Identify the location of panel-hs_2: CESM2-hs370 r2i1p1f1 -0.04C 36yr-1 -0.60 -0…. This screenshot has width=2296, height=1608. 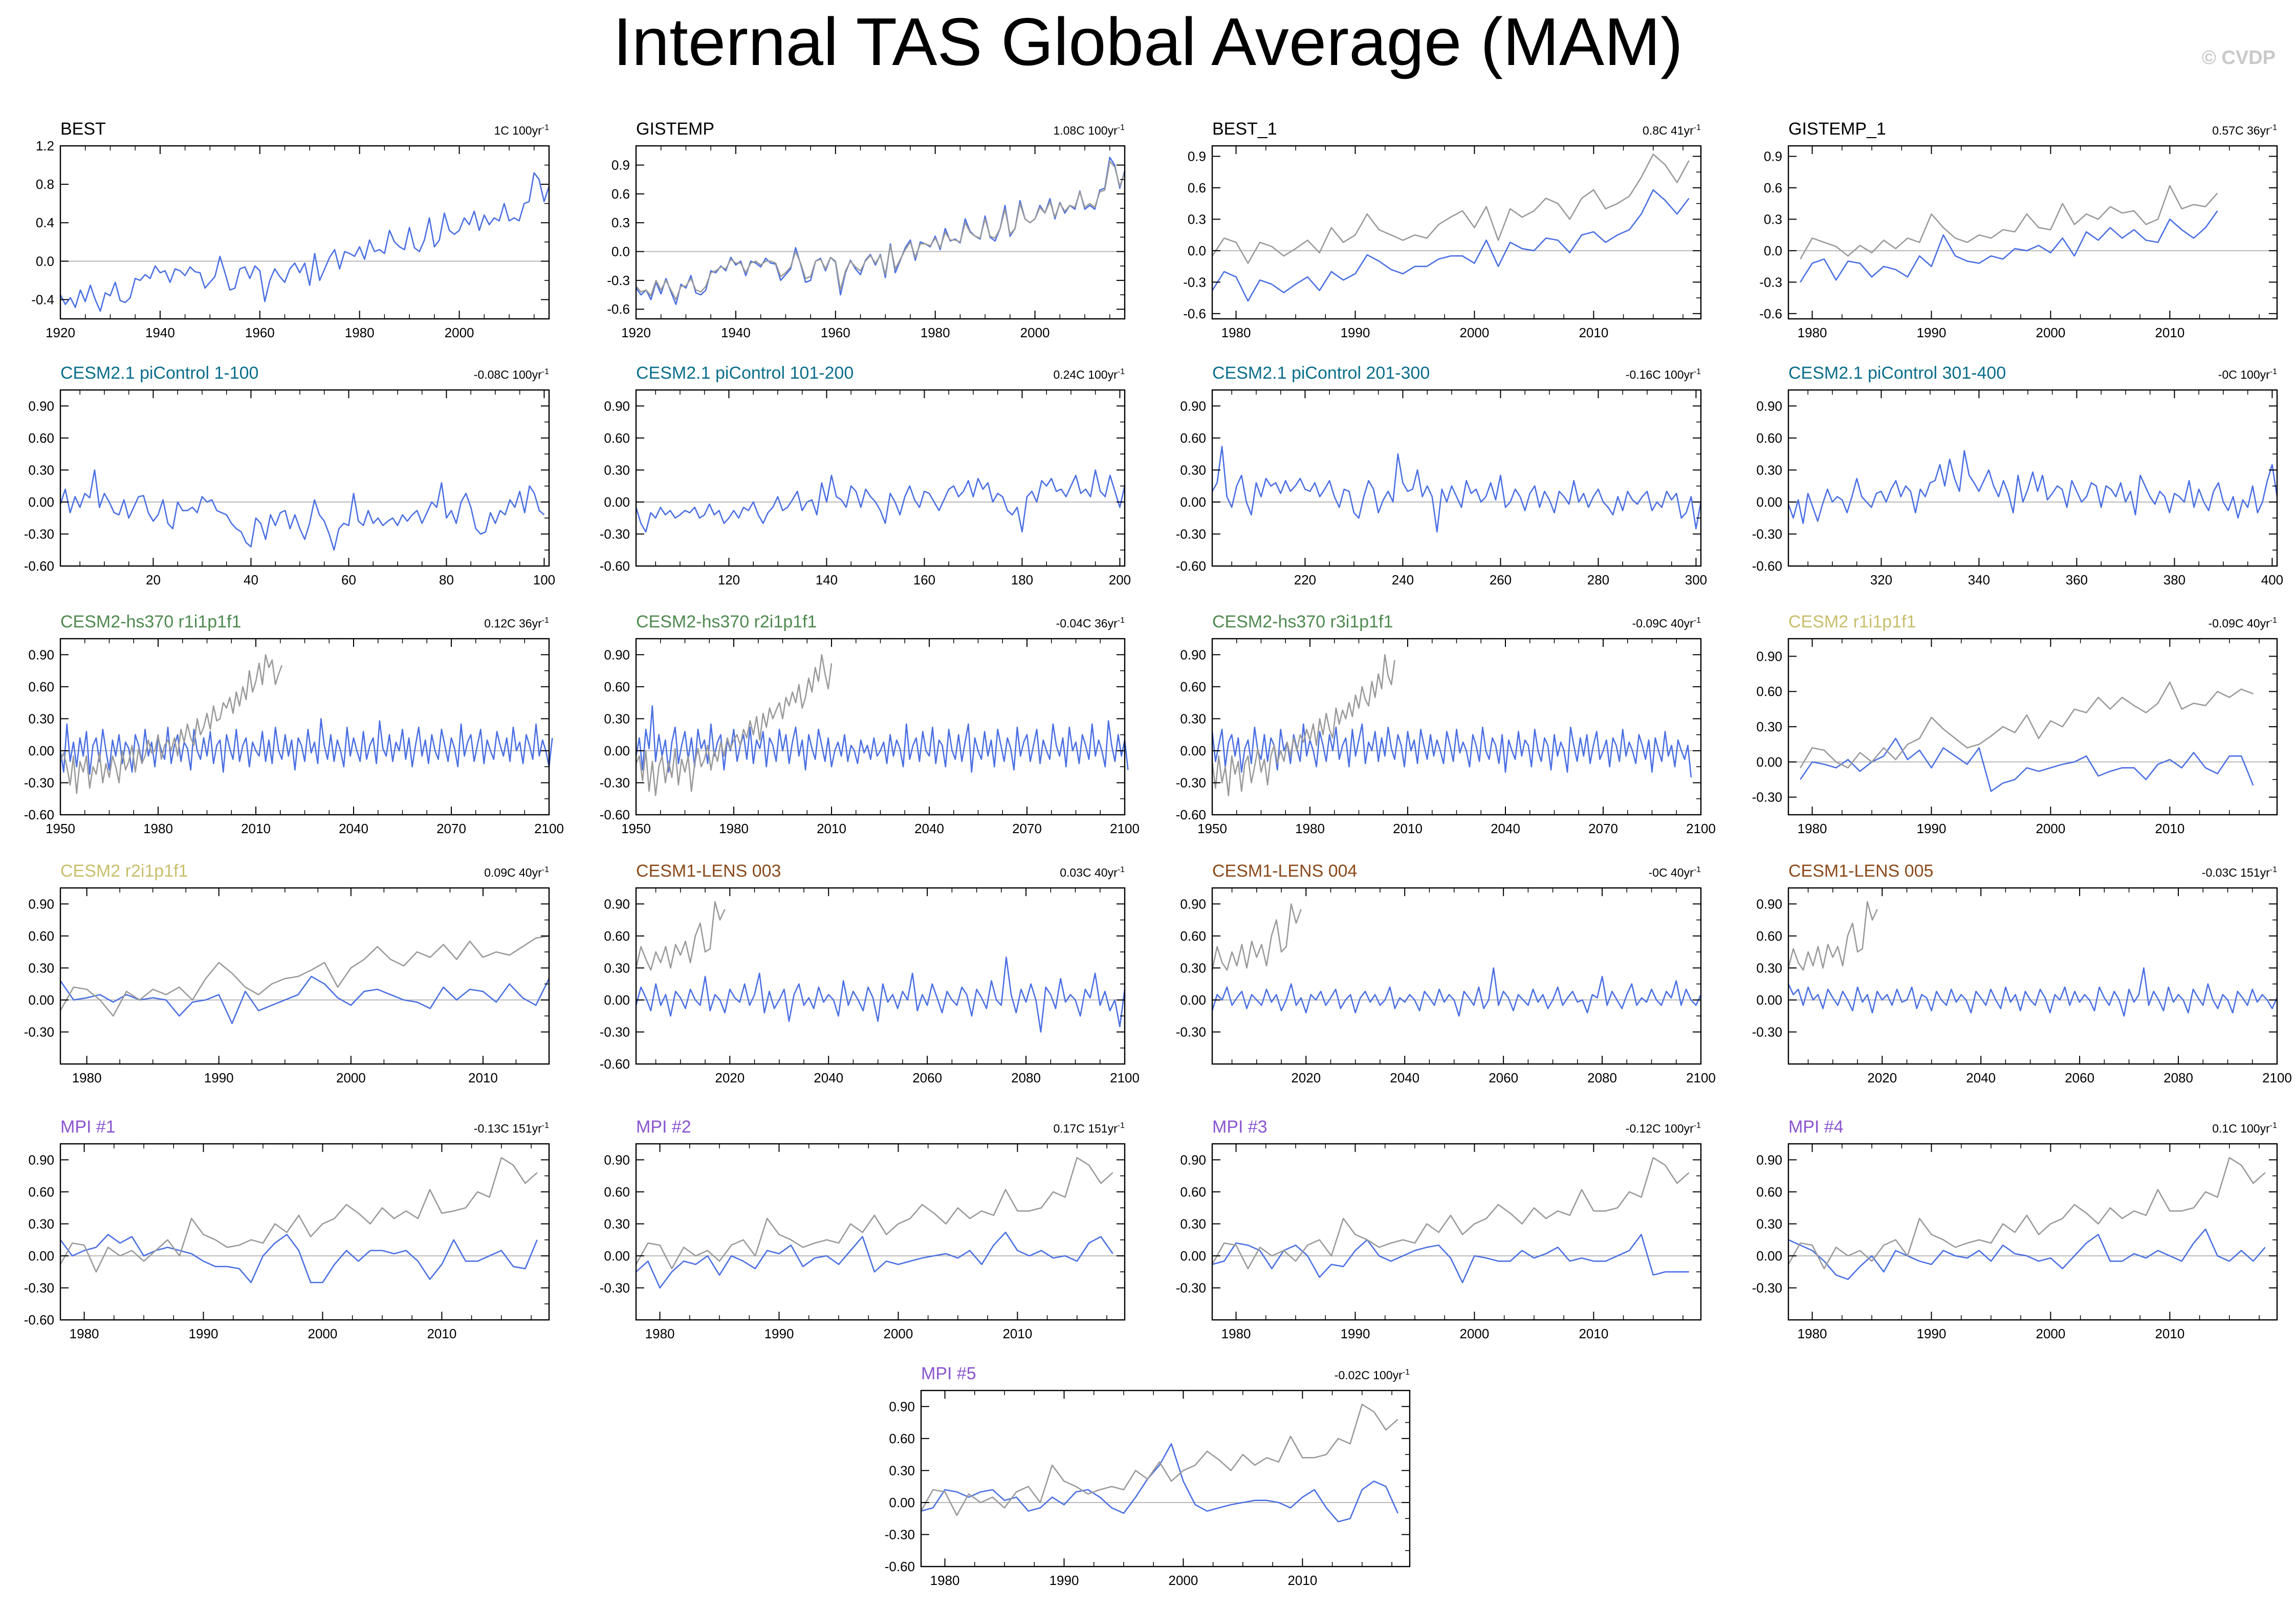
(870, 724).